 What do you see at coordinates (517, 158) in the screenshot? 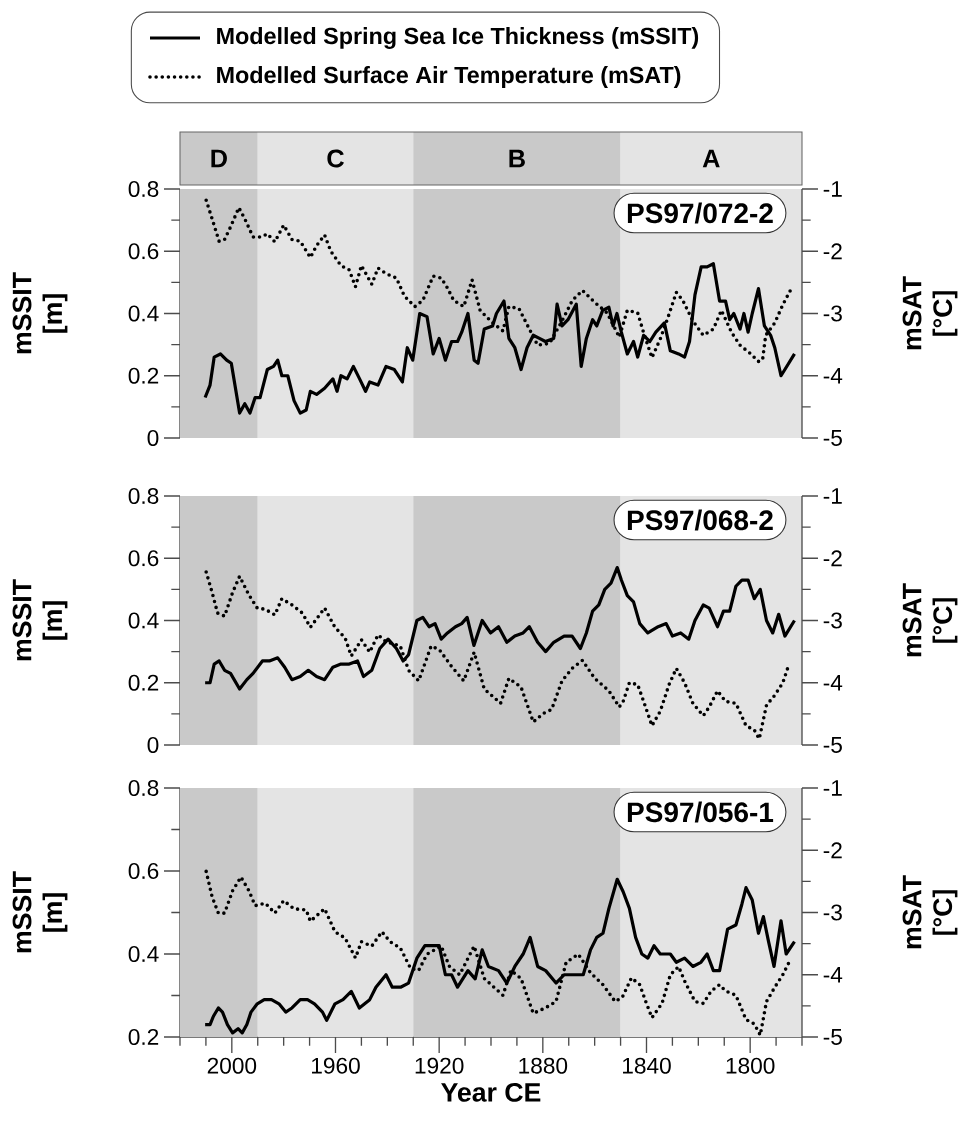
I see `band-label: B` at bounding box center [517, 158].